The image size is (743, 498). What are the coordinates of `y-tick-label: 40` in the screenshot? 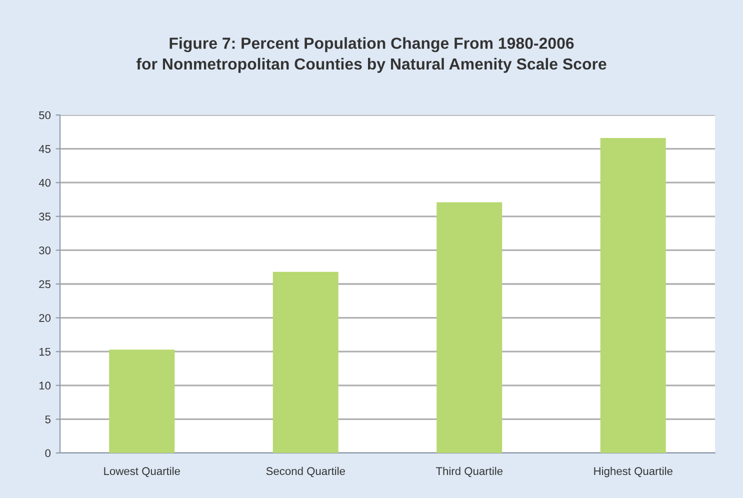 It's located at (44, 182).